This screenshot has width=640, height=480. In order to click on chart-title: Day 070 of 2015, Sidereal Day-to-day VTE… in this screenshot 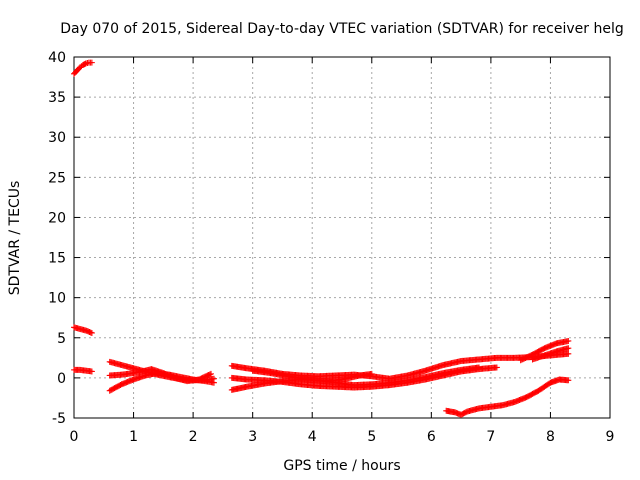, I will do `click(341, 29)`.